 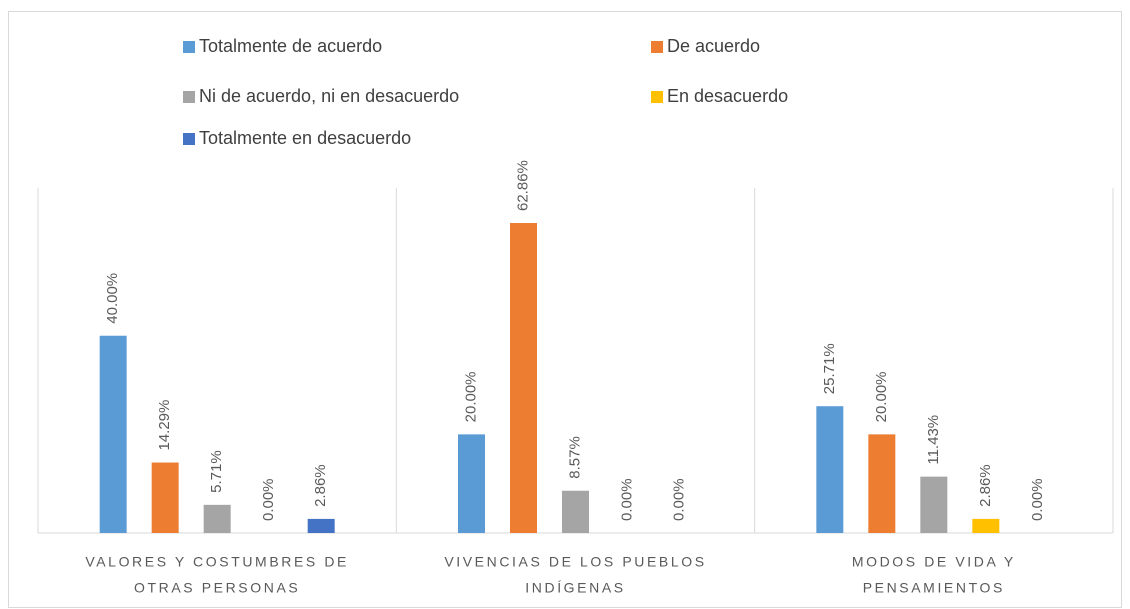 I want to click on data-label: 40.00%, so click(x=112, y=298).